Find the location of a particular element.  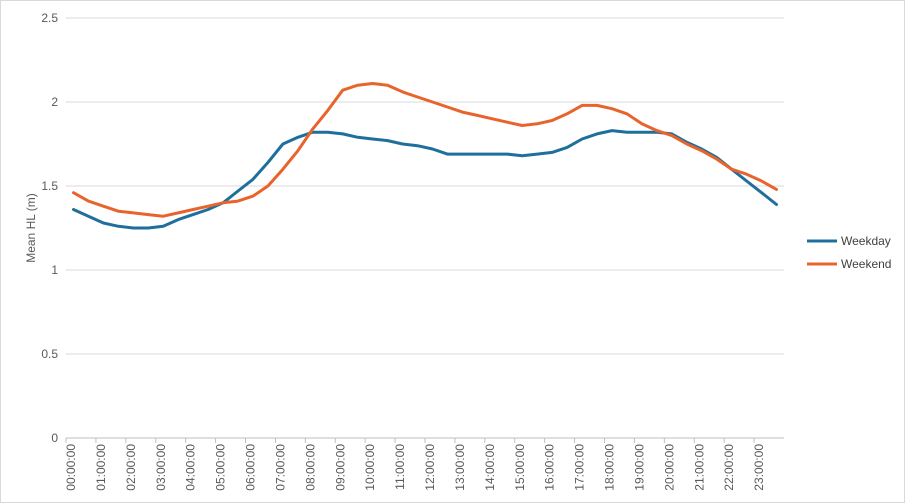

x-tick-label: 01:00:00 is located at coordinates (101, 467).